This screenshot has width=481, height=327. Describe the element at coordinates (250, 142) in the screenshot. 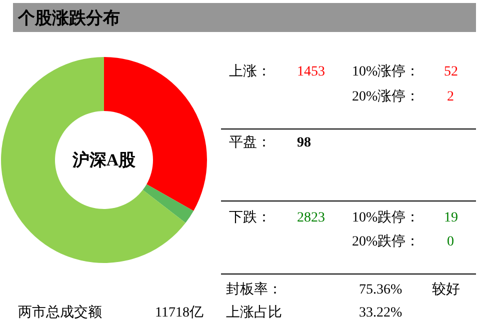

I see `text: 平盘：` at that location.